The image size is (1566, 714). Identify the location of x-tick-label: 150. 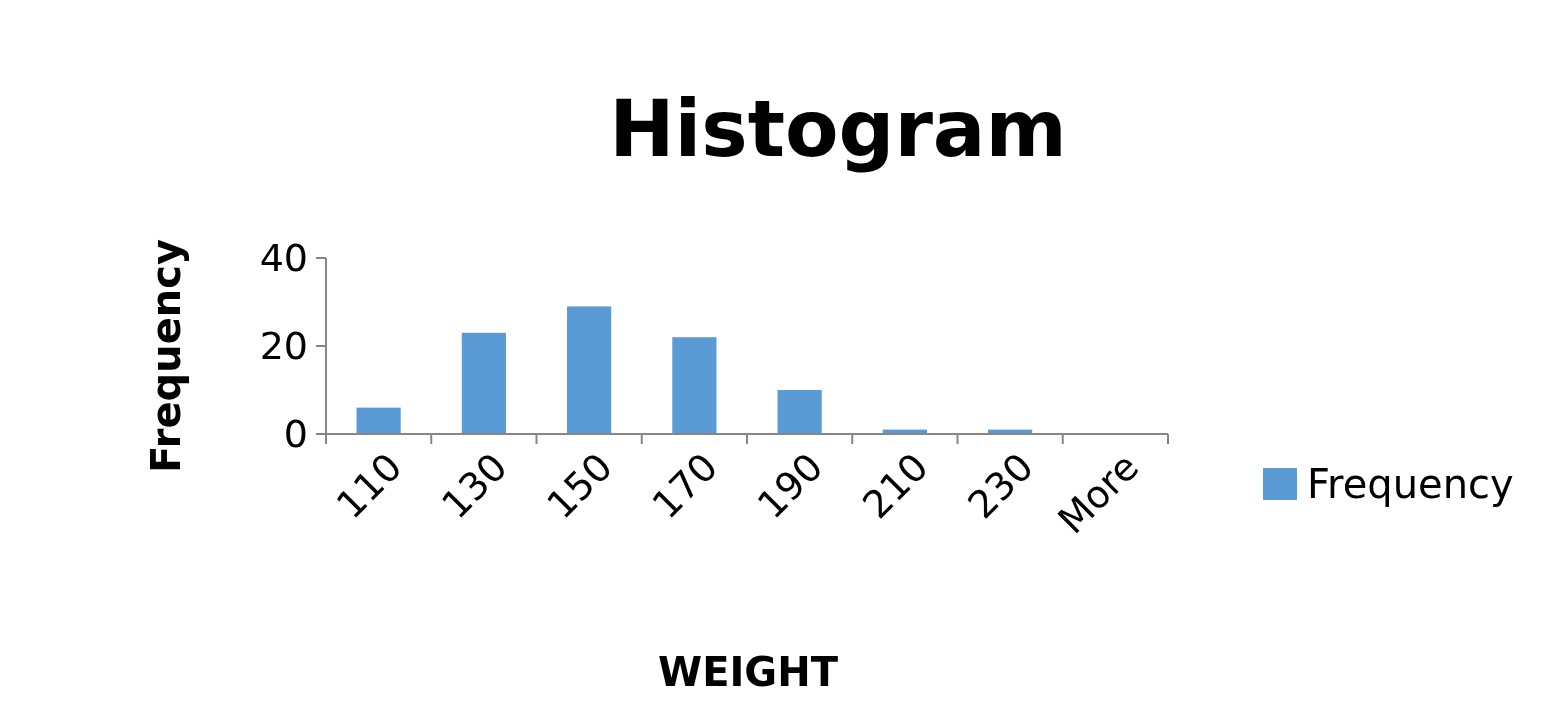
(579, 486).